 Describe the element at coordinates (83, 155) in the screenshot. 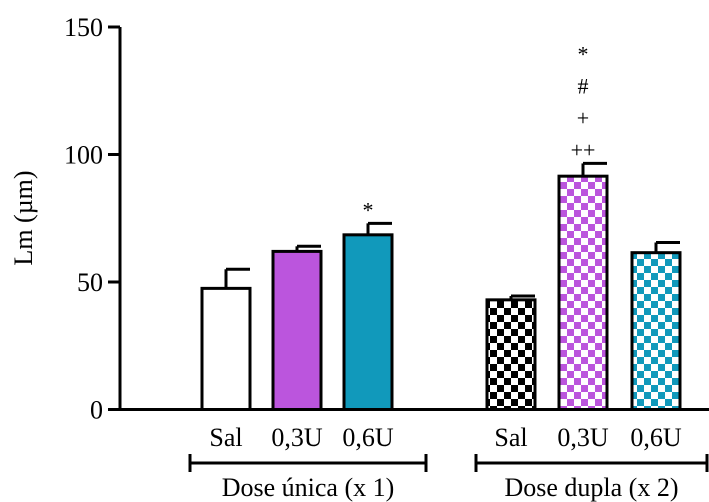

I see `y-tick-label: 100` at that location.